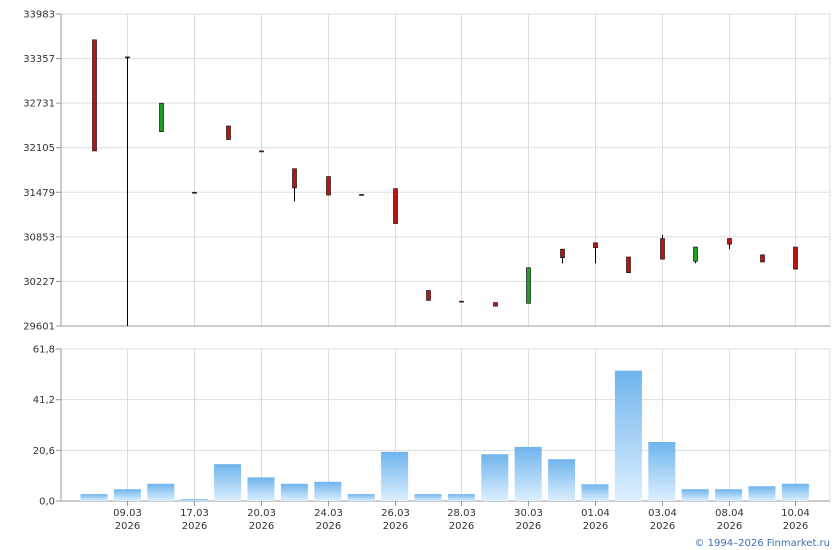 The width and height of the screenshot is (840, 550). Describe the element at coordinates (194, 513) in the screenshot. I see `x-tick-label-date: 17.03` at that location.